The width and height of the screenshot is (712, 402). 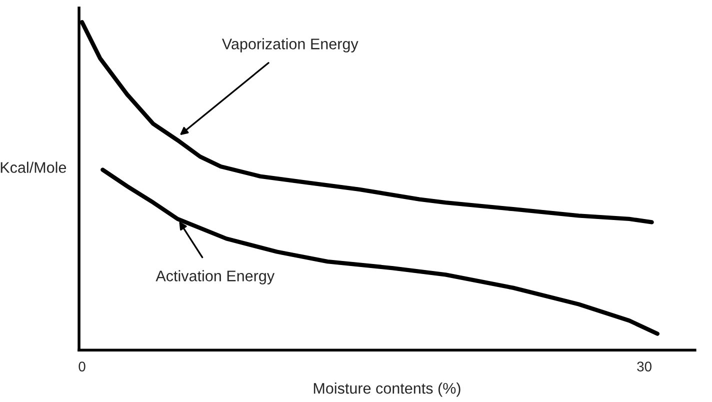 What do you see at coordinates (215, 277) in the screenshot?
I see `annotation: Activation Energy` at bounding box center [215, 277].